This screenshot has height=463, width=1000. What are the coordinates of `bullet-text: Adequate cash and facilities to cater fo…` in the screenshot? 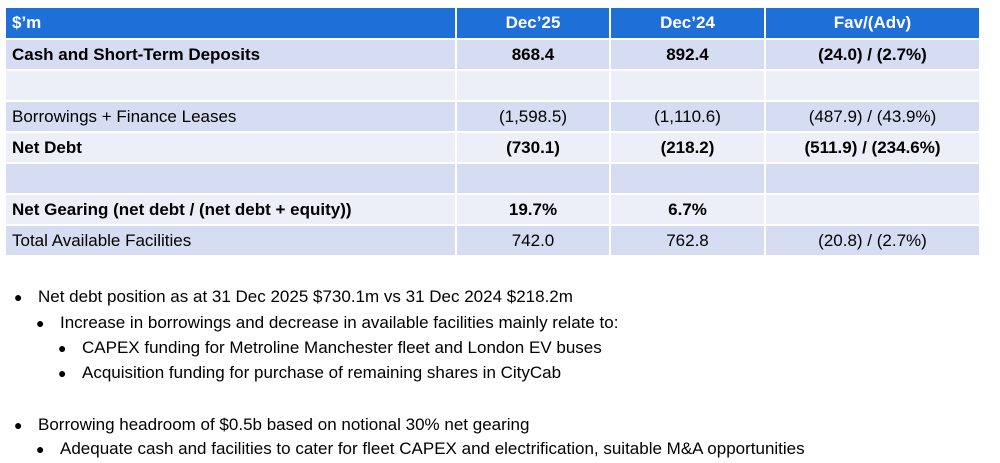 It's located at (432, 448).